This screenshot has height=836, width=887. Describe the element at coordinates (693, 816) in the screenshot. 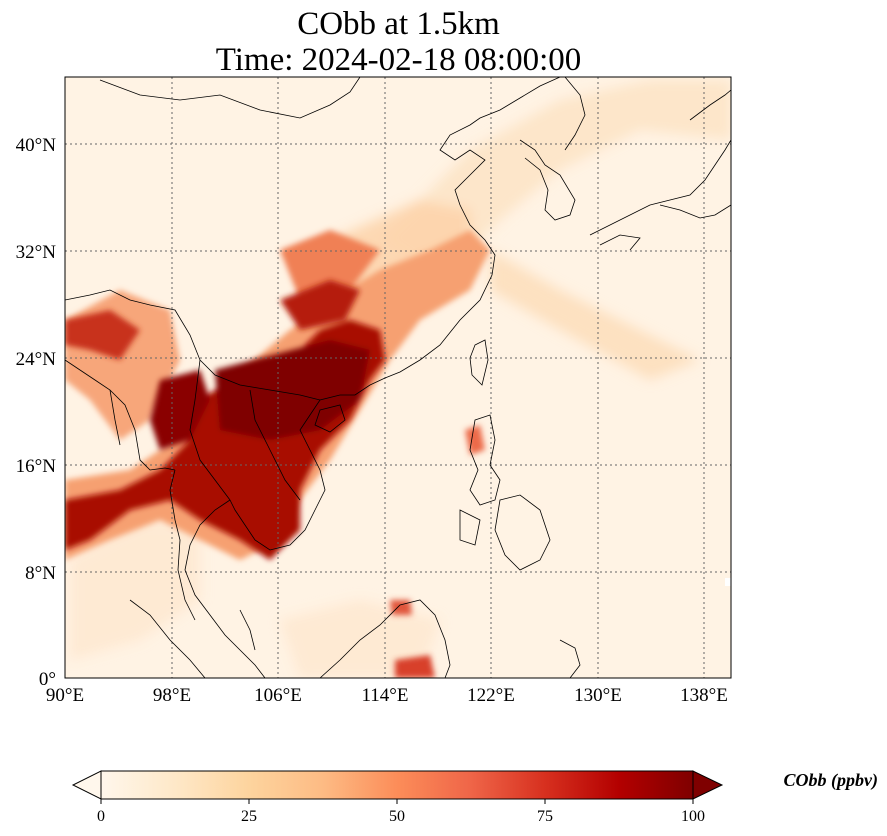

I see `colorbar-tick-label: 100` at that location.